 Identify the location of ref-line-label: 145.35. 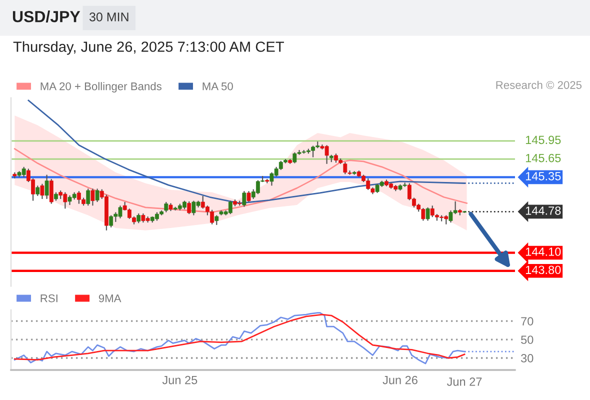
(543, 176).